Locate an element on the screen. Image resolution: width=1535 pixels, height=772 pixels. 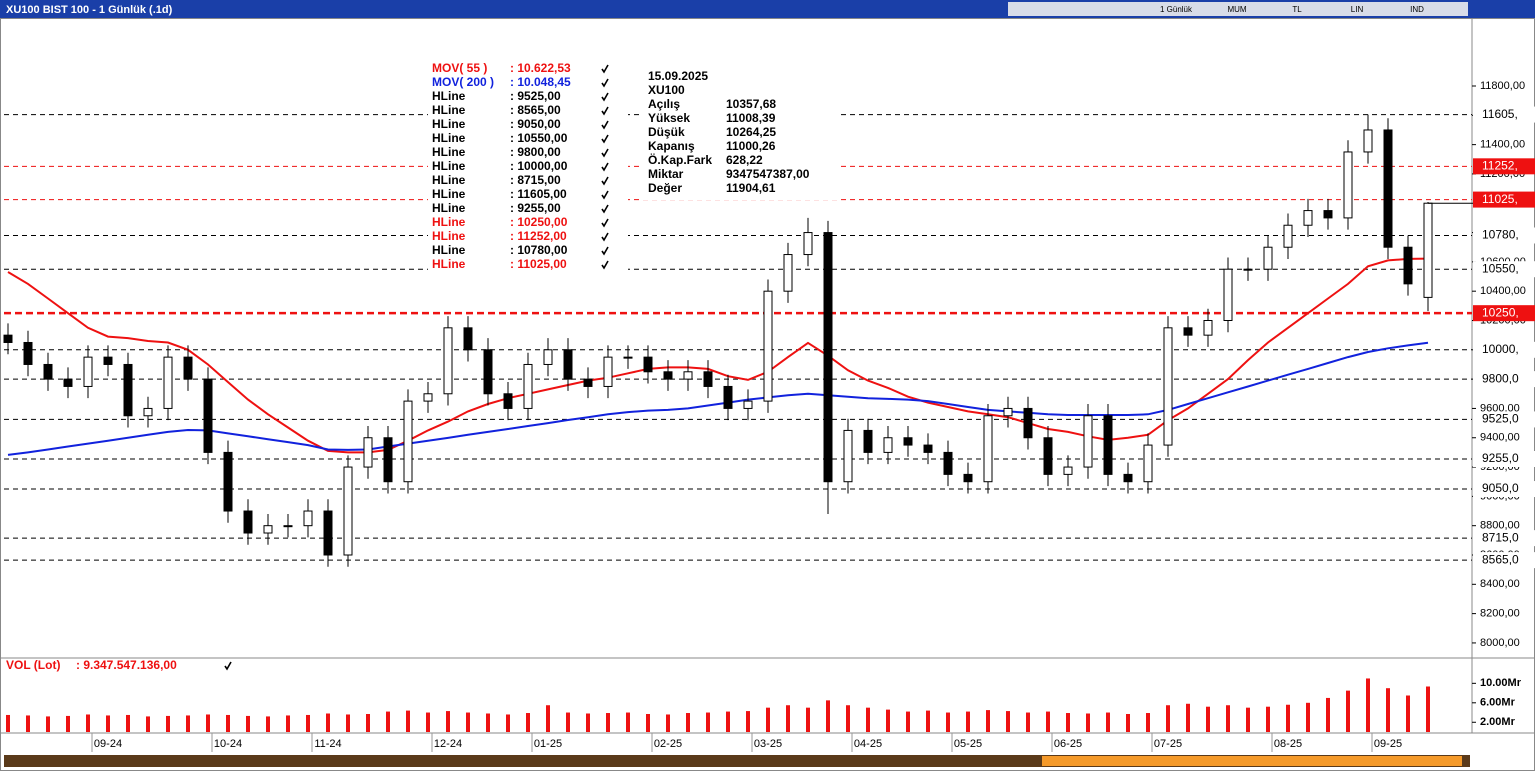
info-date: 15.09.2025 is located at coordinates (678, 76).